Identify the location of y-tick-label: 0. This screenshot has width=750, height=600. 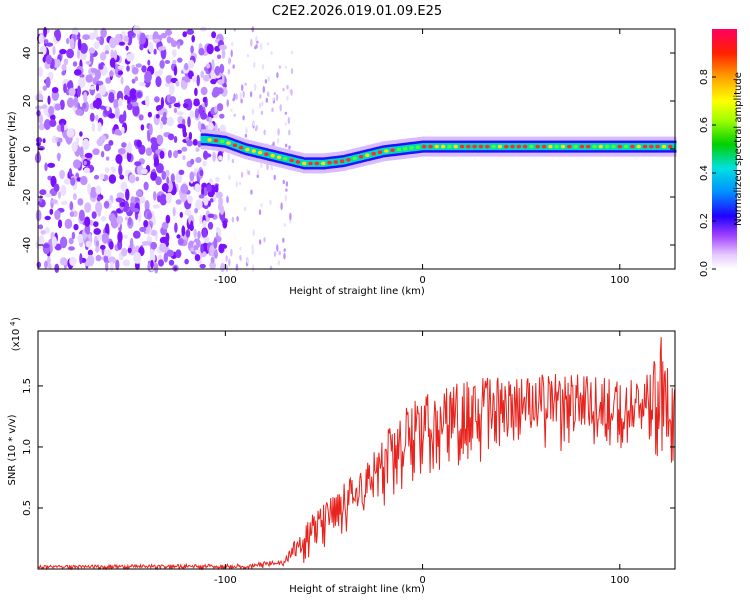
(27, 149).